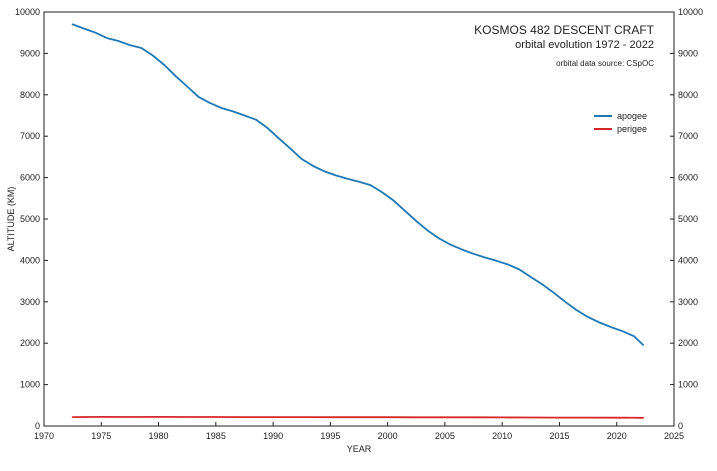 This screenshot has width=717, height=471. Describe the element at coordinates (30, 136) in the screenshot. I see `y-tick-label-left: 7000` at that location.